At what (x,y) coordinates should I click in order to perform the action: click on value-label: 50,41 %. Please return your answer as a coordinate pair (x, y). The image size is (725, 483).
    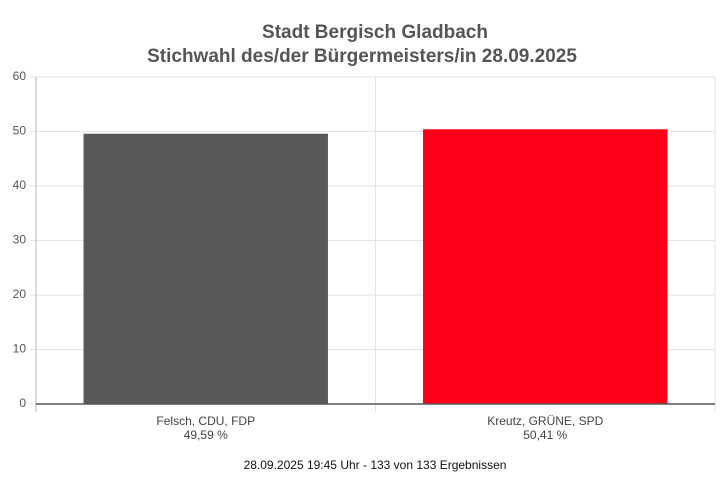
    Looking at the image, I should click on (545, 435).